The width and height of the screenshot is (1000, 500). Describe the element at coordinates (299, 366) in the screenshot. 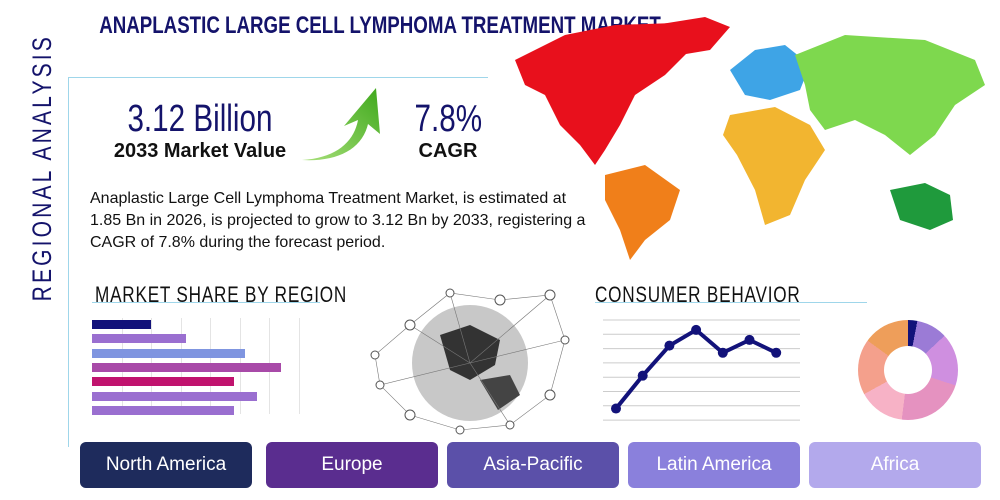

I see `gridline` at that location.